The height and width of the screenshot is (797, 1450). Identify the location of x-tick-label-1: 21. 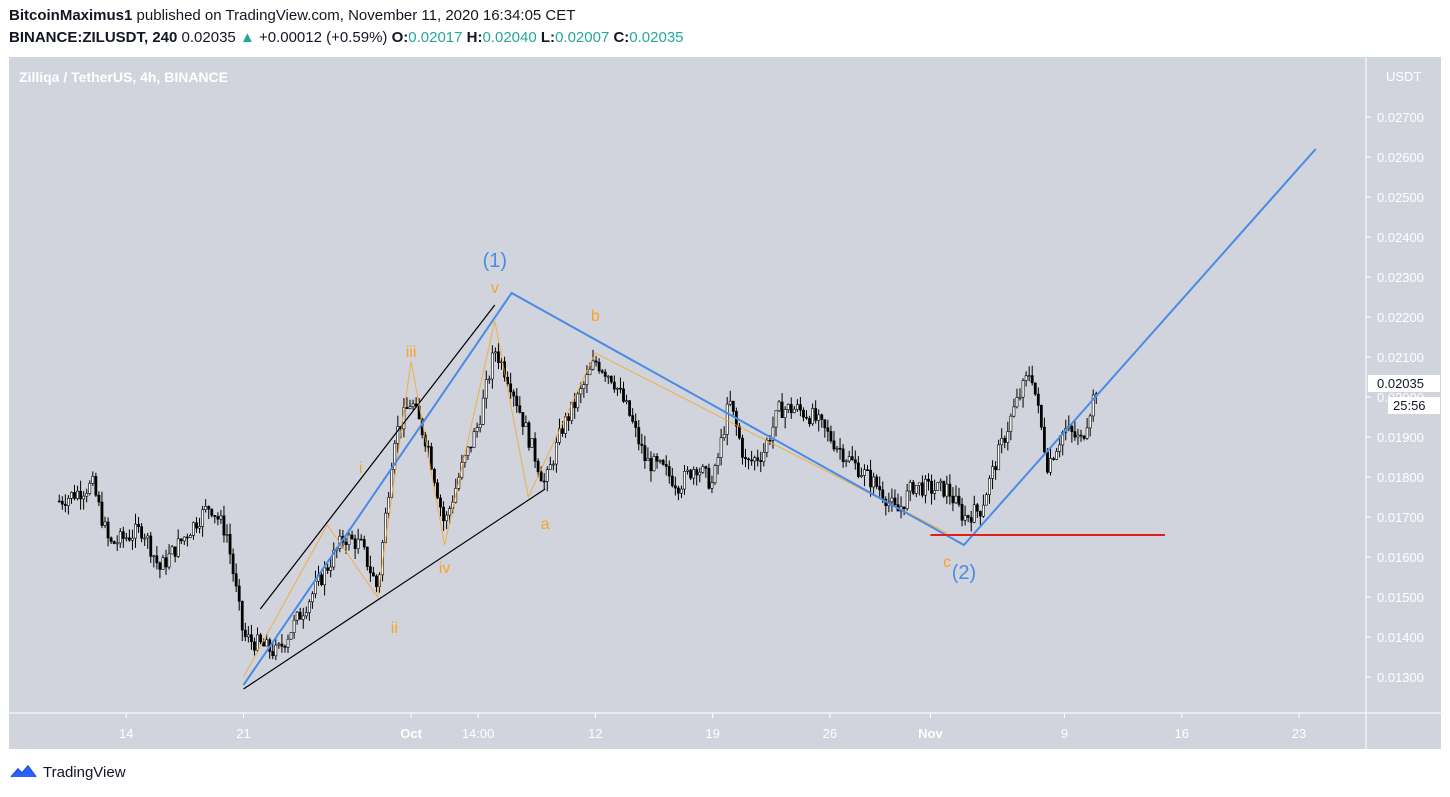
(243, 733).